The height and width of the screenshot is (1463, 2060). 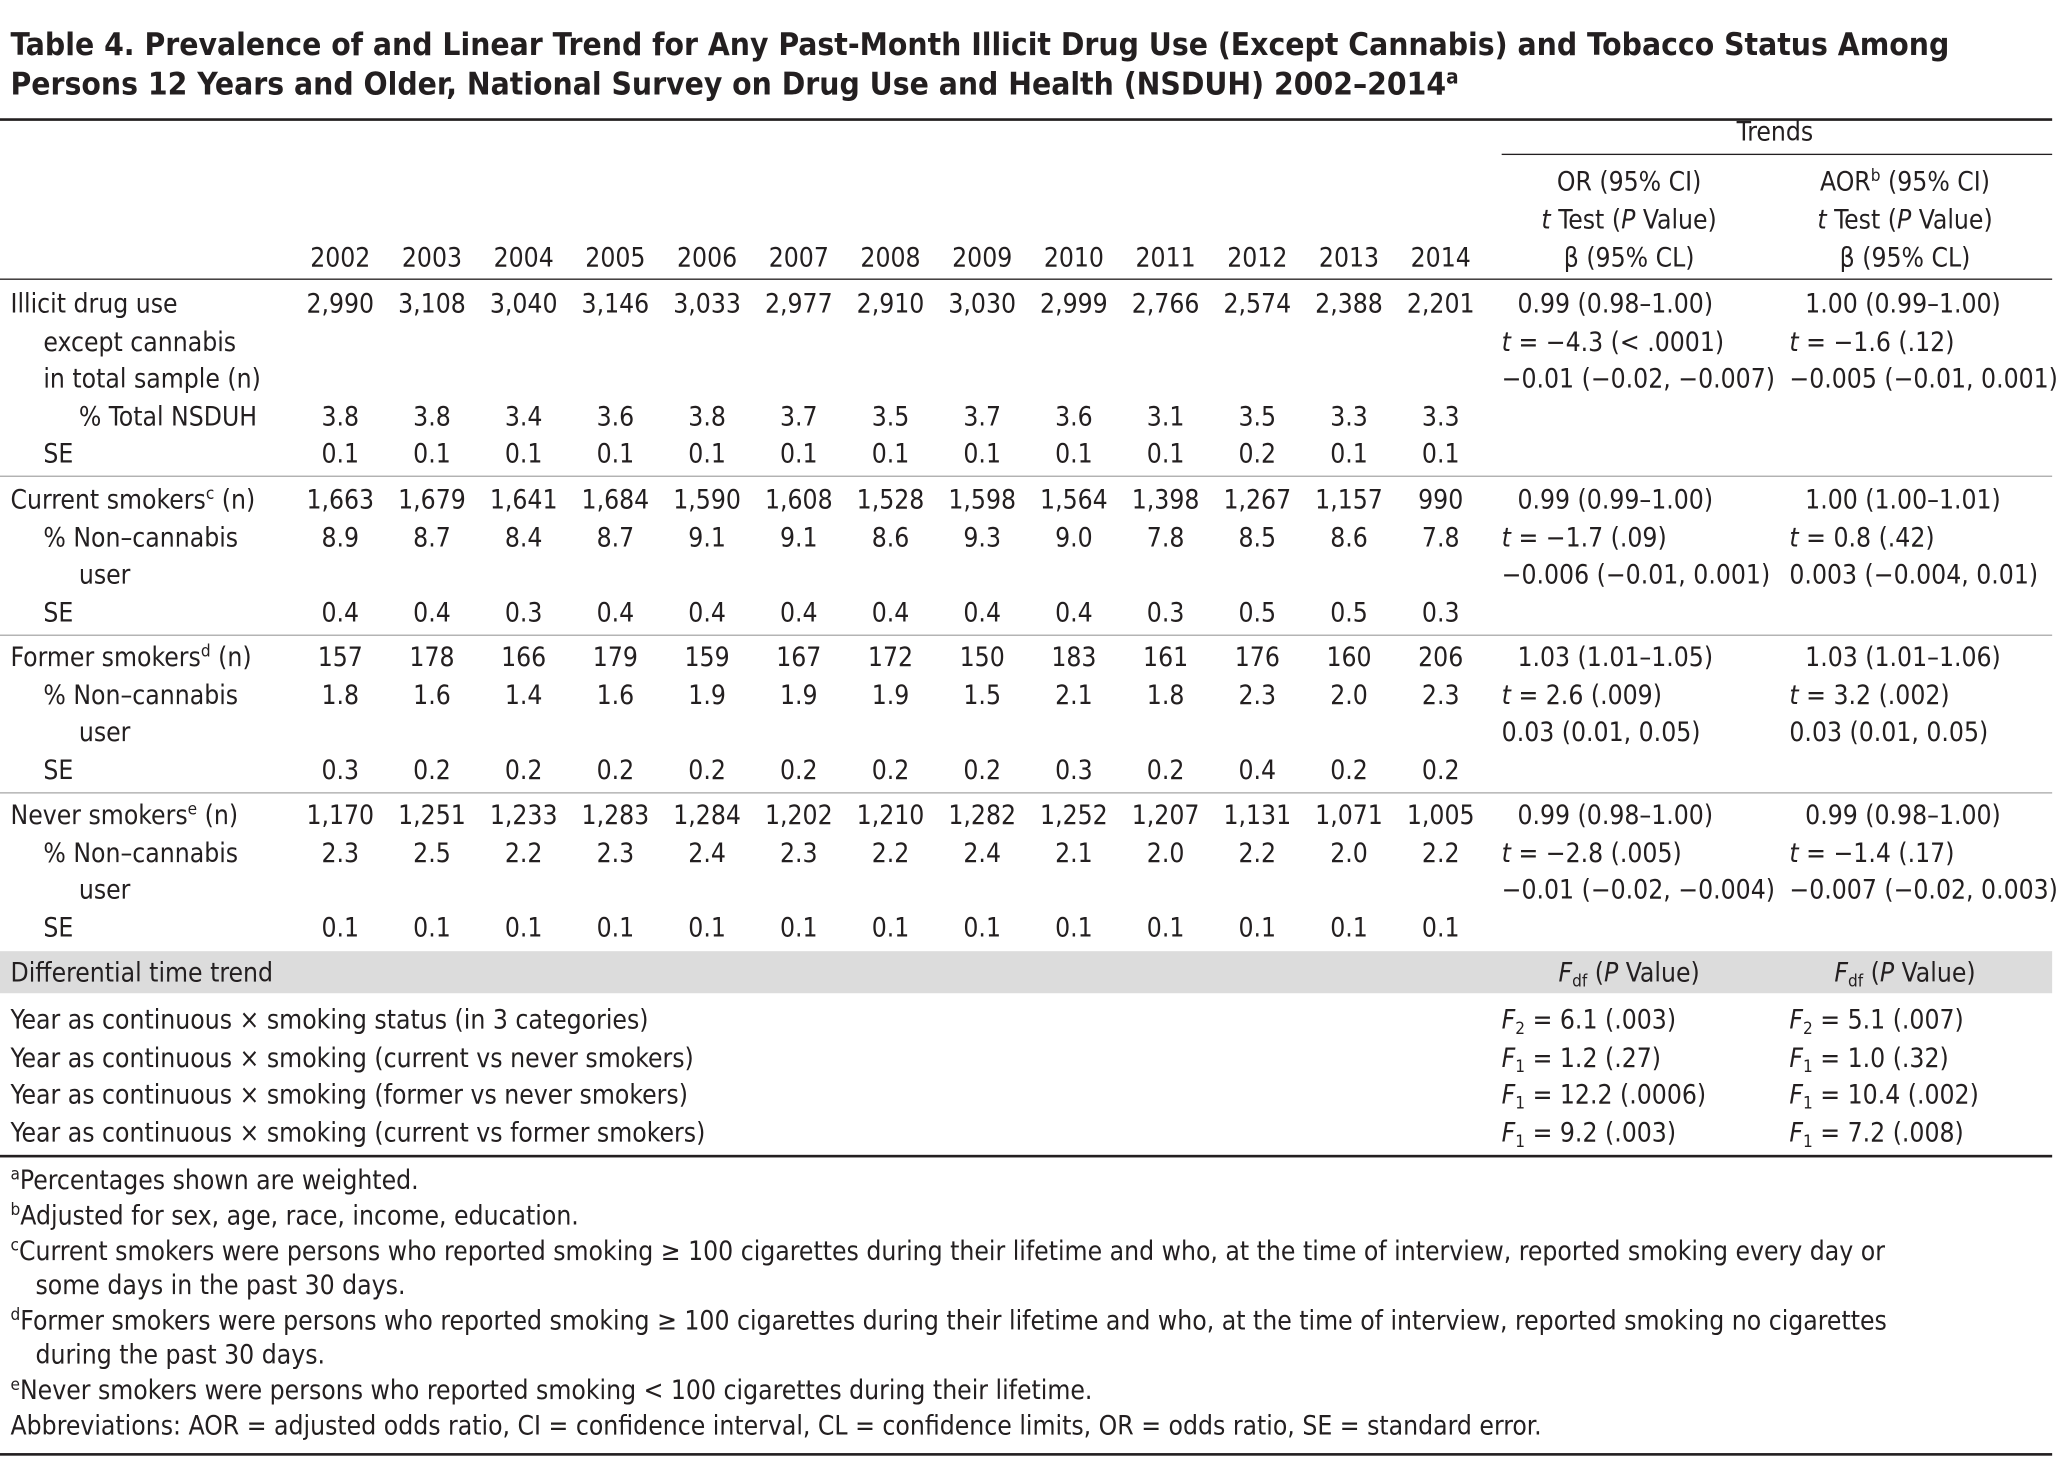 What do you see at coordinates (1880, 1057) in the screenshot?
I see `text-segment: = 1.0 (.32)` at bounding box center [1880, 1057].